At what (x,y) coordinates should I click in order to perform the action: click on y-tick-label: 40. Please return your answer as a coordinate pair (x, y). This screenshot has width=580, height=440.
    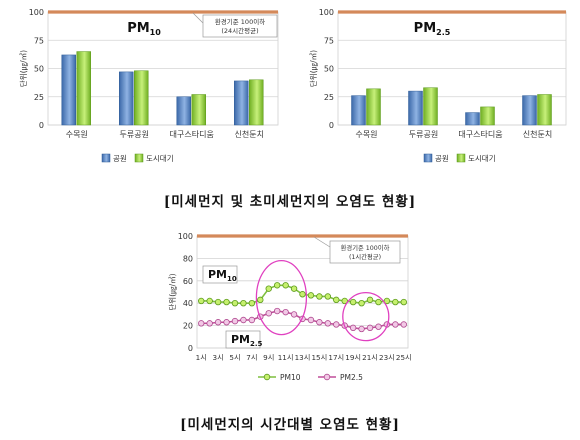
    Looking at the image, I should click on (188, 303).